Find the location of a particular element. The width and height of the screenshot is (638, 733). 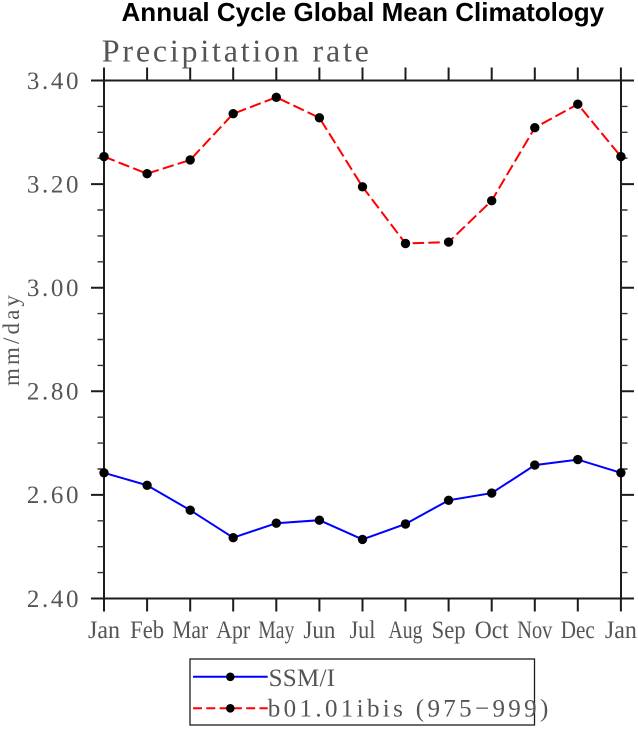

svg-text: Oct is located at coordinates (492, 630).